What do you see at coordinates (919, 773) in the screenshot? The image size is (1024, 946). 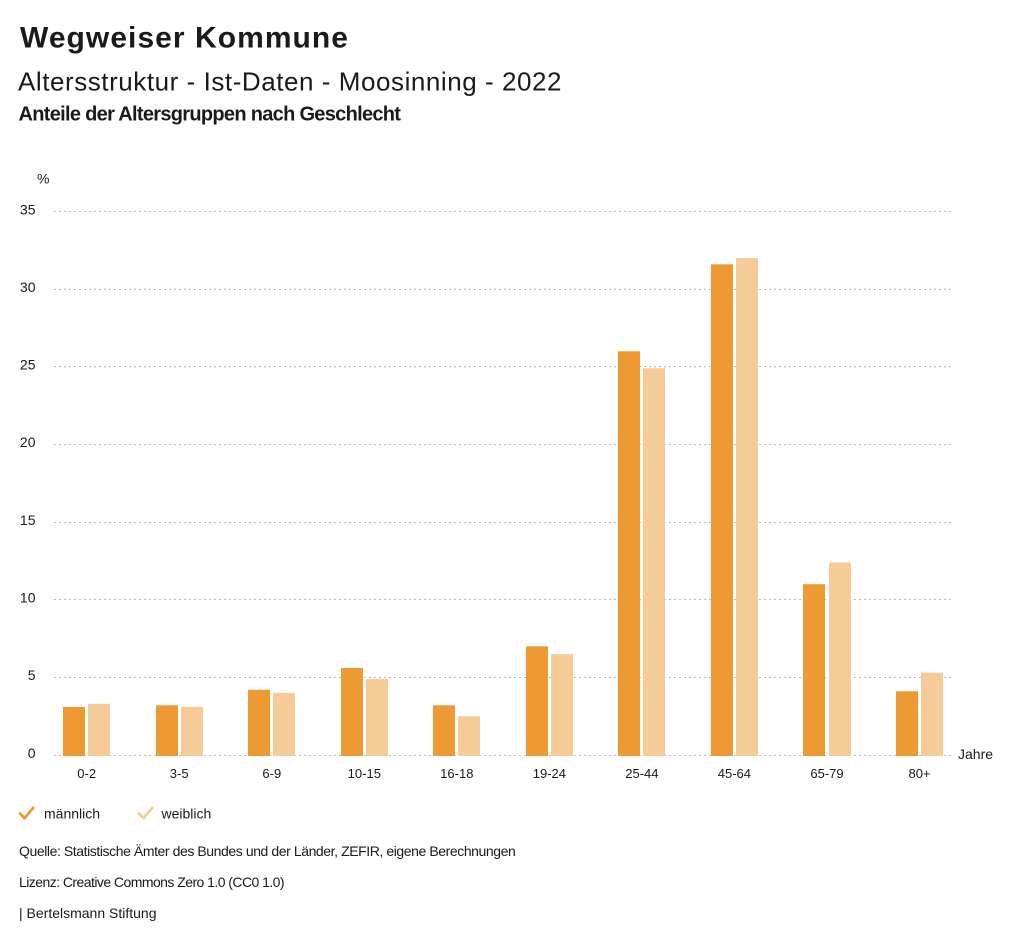 I see `svg-text: 80+` at bounding box center [919, 773].